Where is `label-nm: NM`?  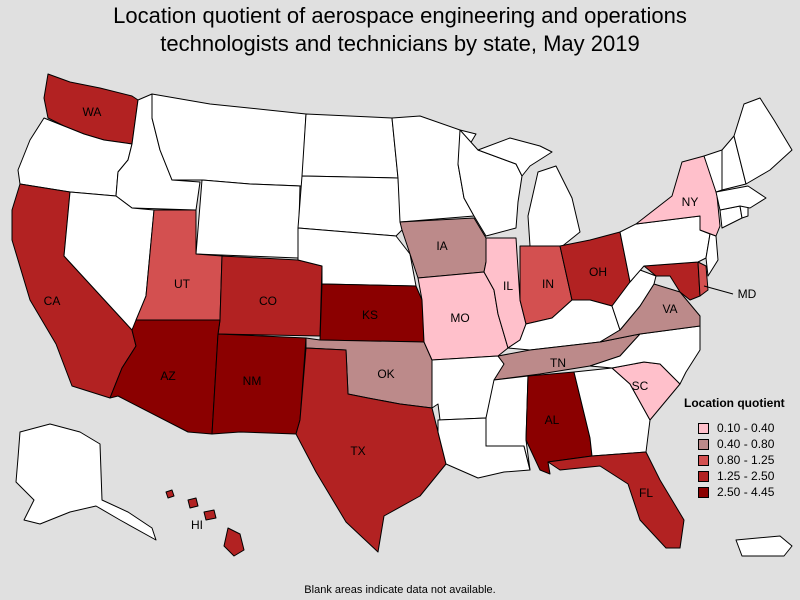 label-nm: NM is located at coordinates (252, 381).